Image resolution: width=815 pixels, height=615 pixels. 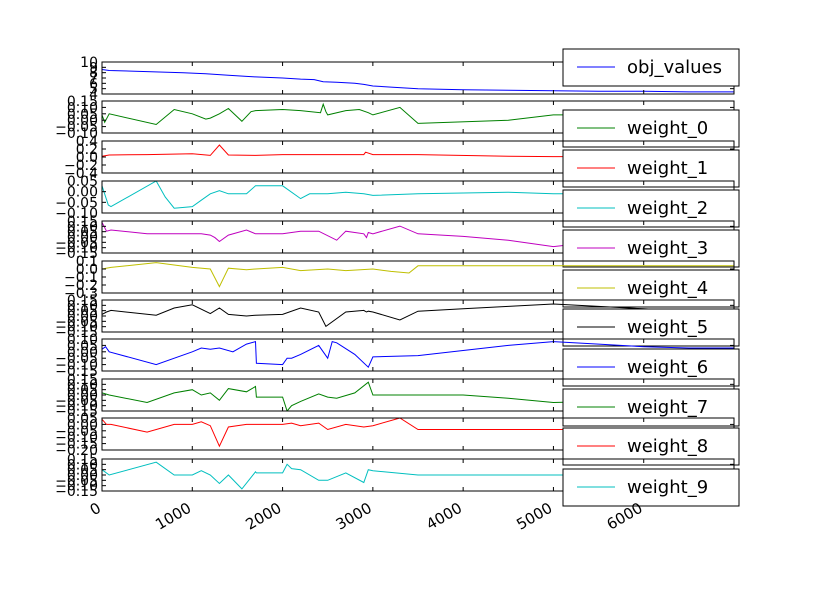 What do you see at coordinates (93, 74) in the screenshot?
I see `y-tick-label: 8` at bounding box center [93, 74].